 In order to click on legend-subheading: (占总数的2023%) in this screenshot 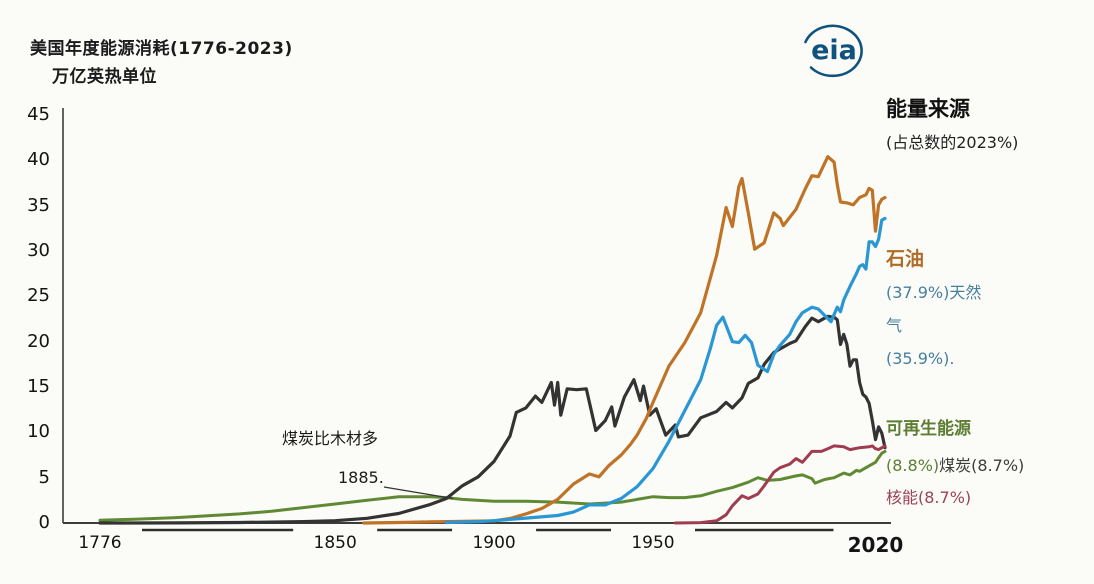, I will do `click(952, 143)`.